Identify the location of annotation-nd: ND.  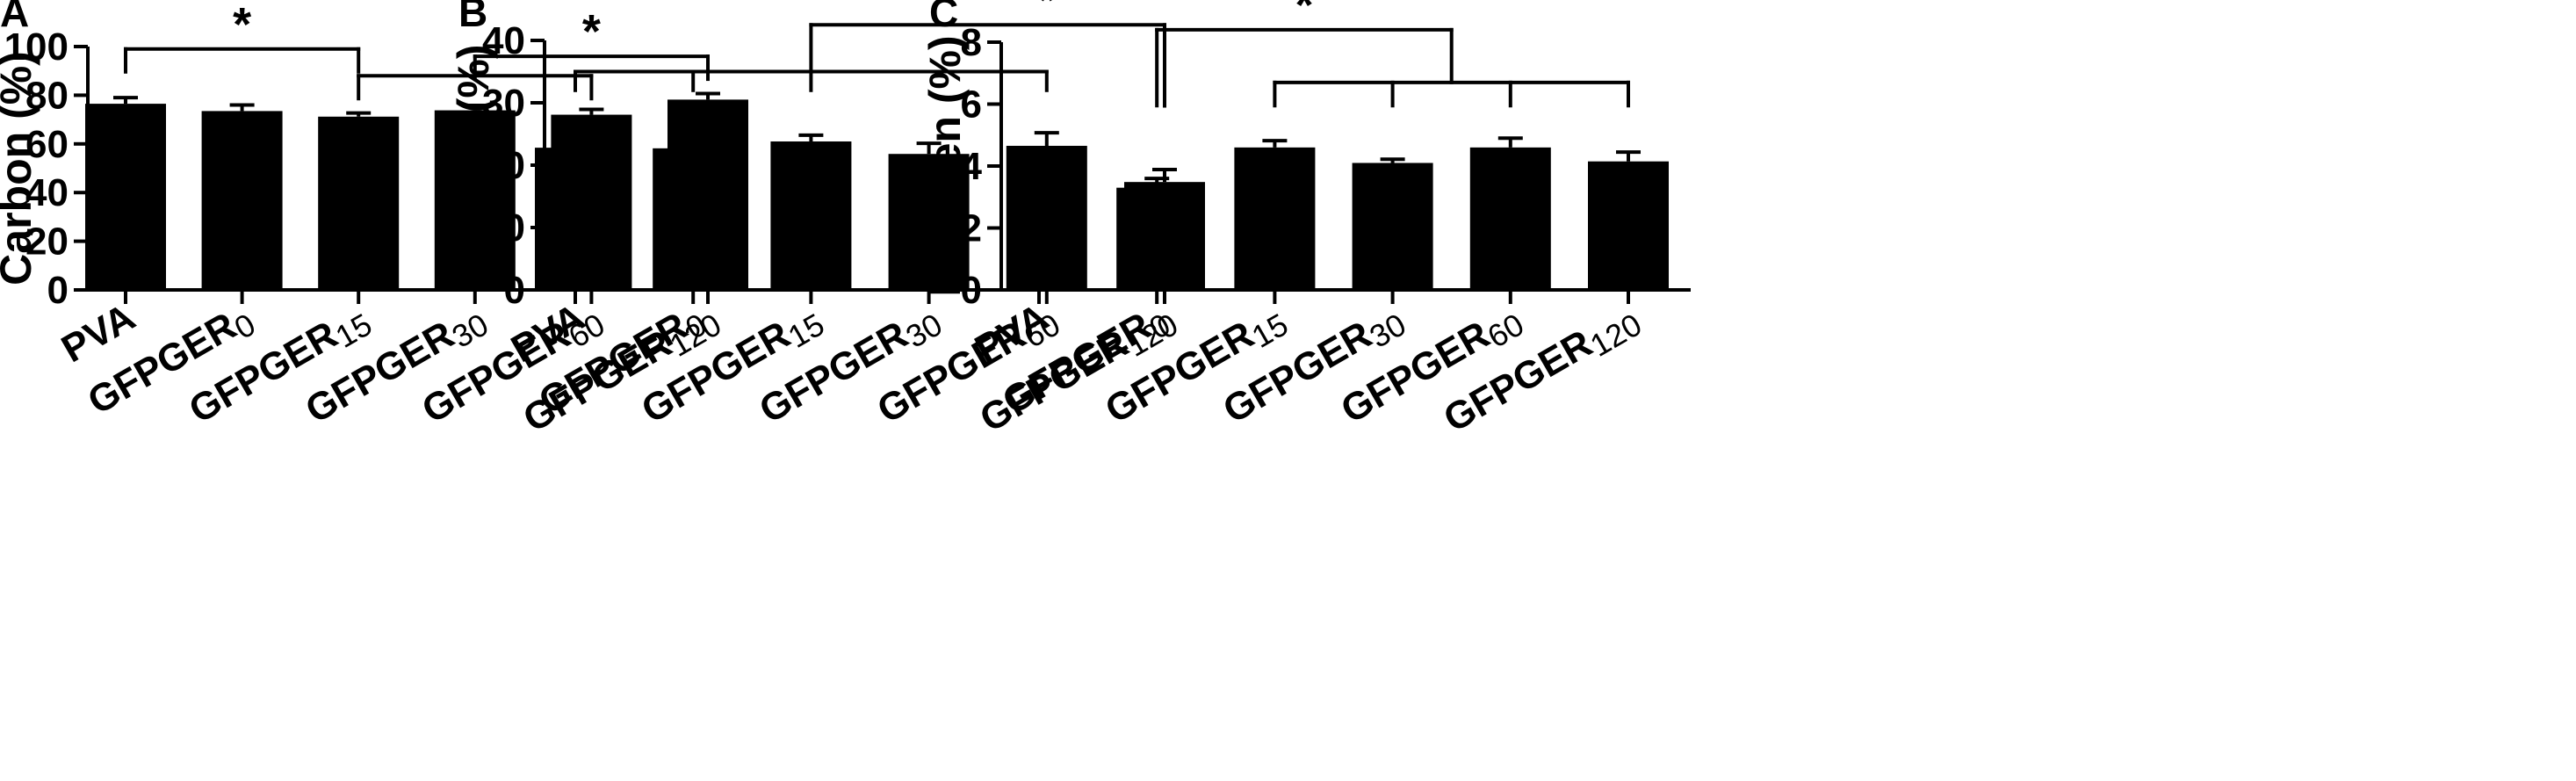
(1039, 229).